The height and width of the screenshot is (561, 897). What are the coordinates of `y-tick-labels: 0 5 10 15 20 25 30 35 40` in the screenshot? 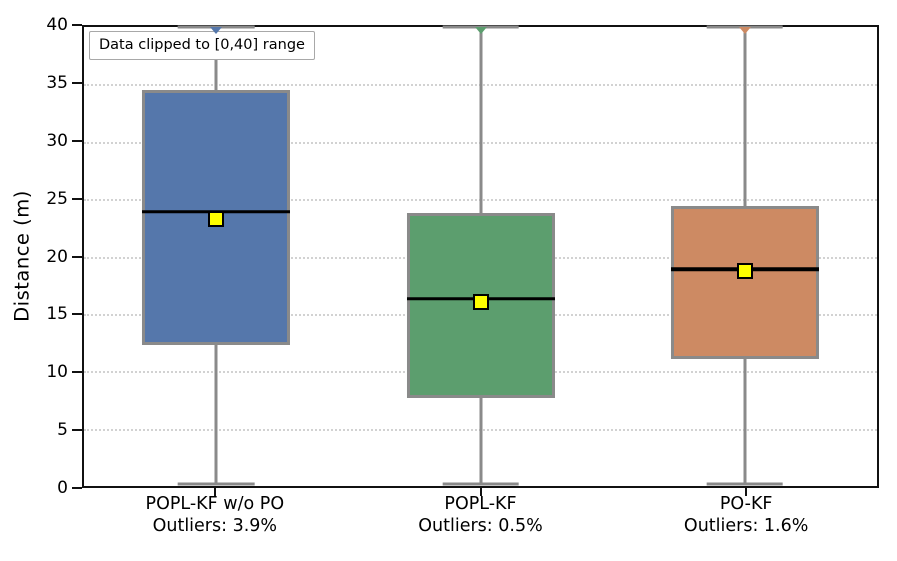 It's located at (34, 256).